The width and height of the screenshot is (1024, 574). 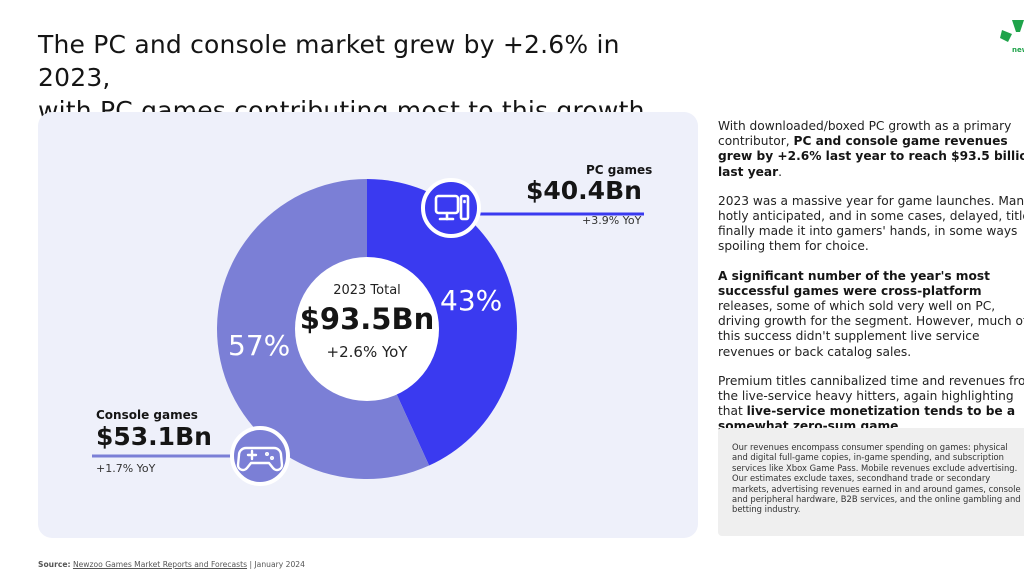 What do you see at coordinates (1012, 37) in the screenshot?
I see `newzoo-logo: new` at bounding box center [1012, 37].